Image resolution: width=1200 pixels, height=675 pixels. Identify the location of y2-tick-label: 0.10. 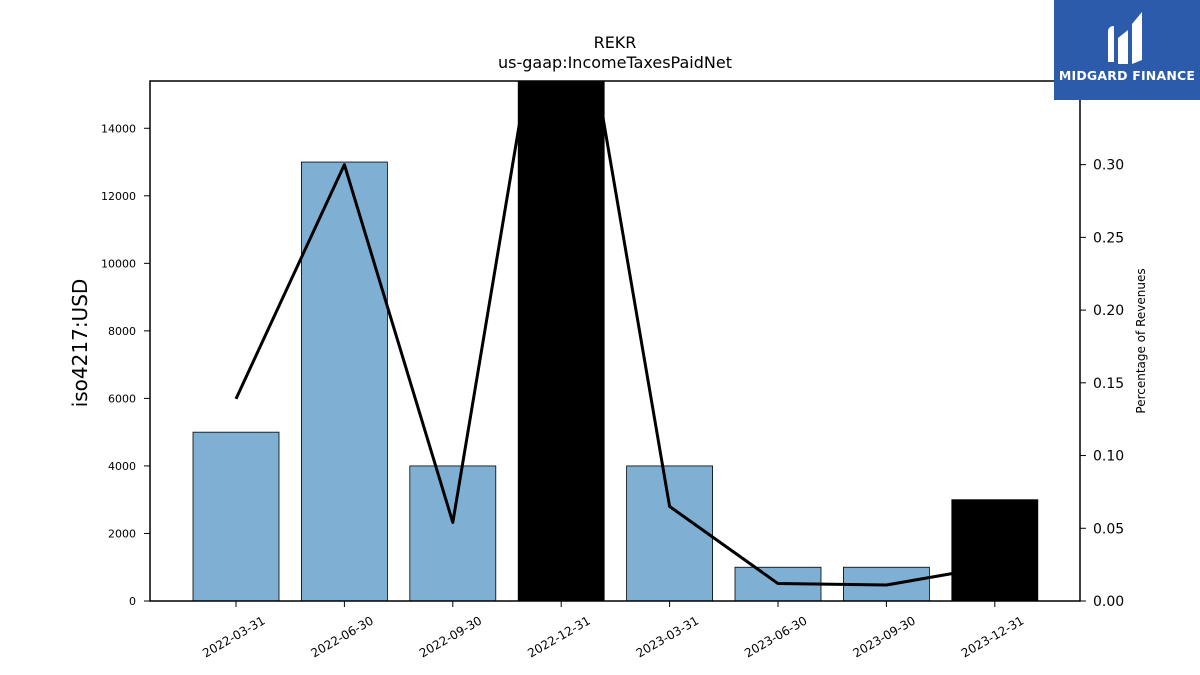
(1108, 457).